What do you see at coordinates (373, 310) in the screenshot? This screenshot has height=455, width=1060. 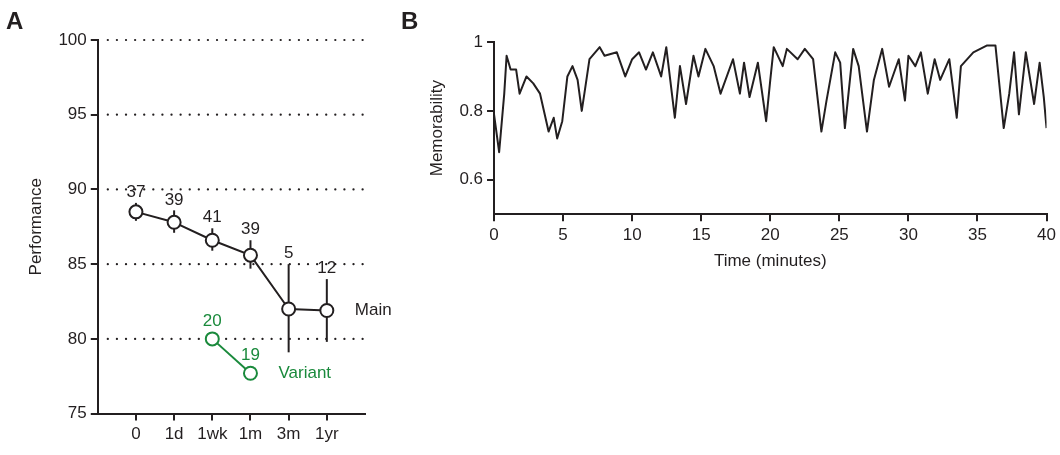 I see `series-label: Main` at bounding box center [373, 310].